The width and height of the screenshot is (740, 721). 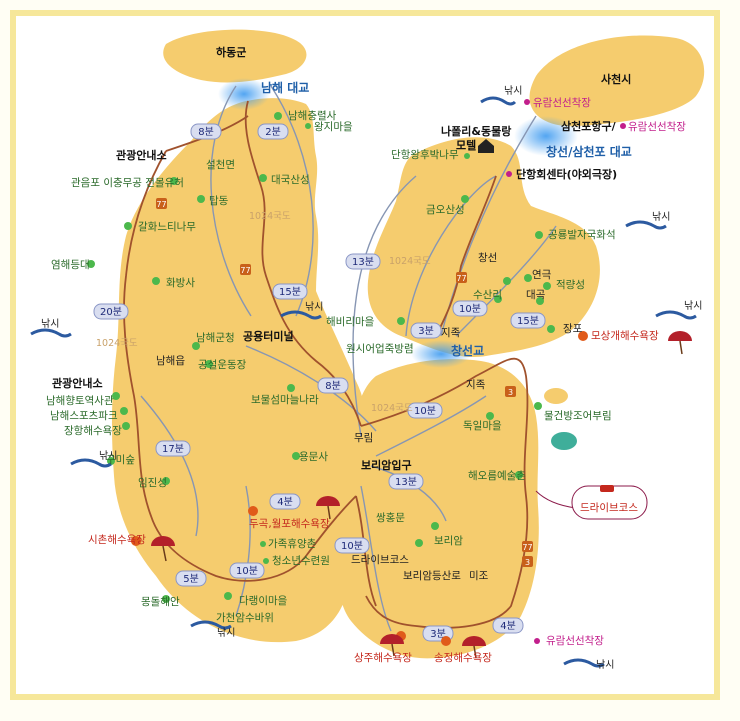 I want to click on car-icon, so click(x=607, y=488).